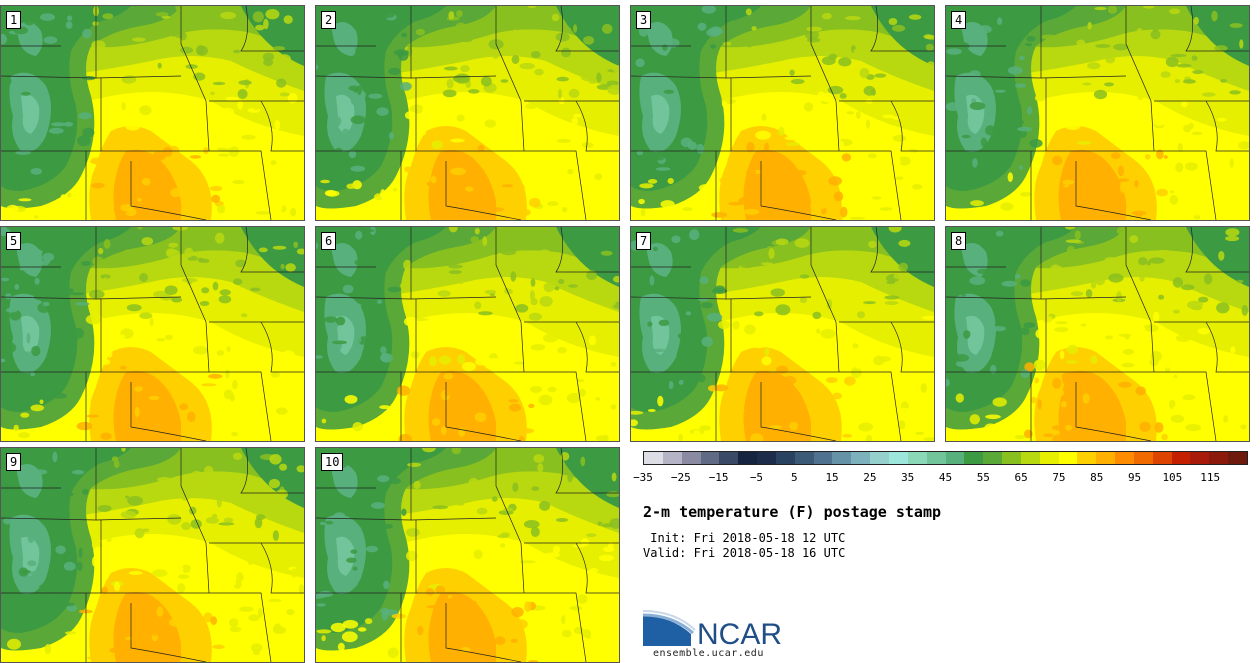  What do you see at coordinates (945, 477) in the screenshot?
I see `colorbar-tick-label: 45` at bounding box center [945, 477].